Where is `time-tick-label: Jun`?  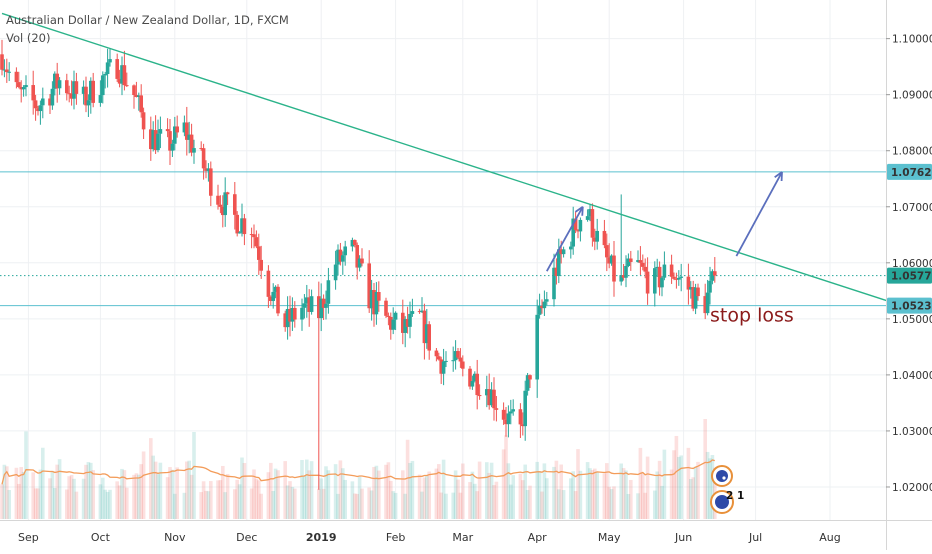
time-tick-label: Jun is located at coordinates (683, 537).